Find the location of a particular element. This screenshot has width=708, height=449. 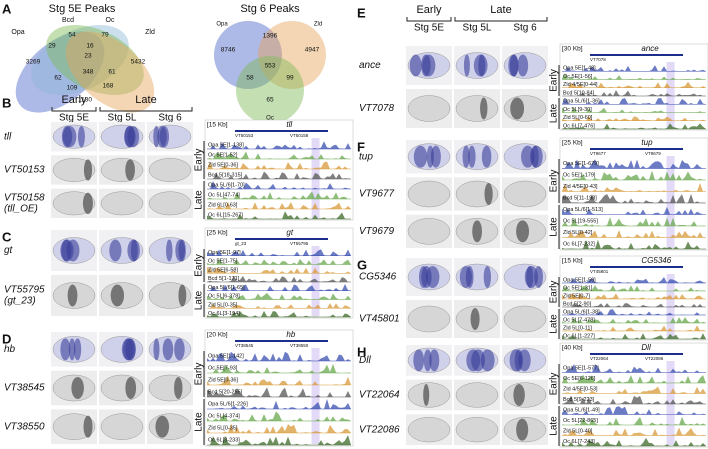

venn-number: 23 is located at coordinates (88, 56).